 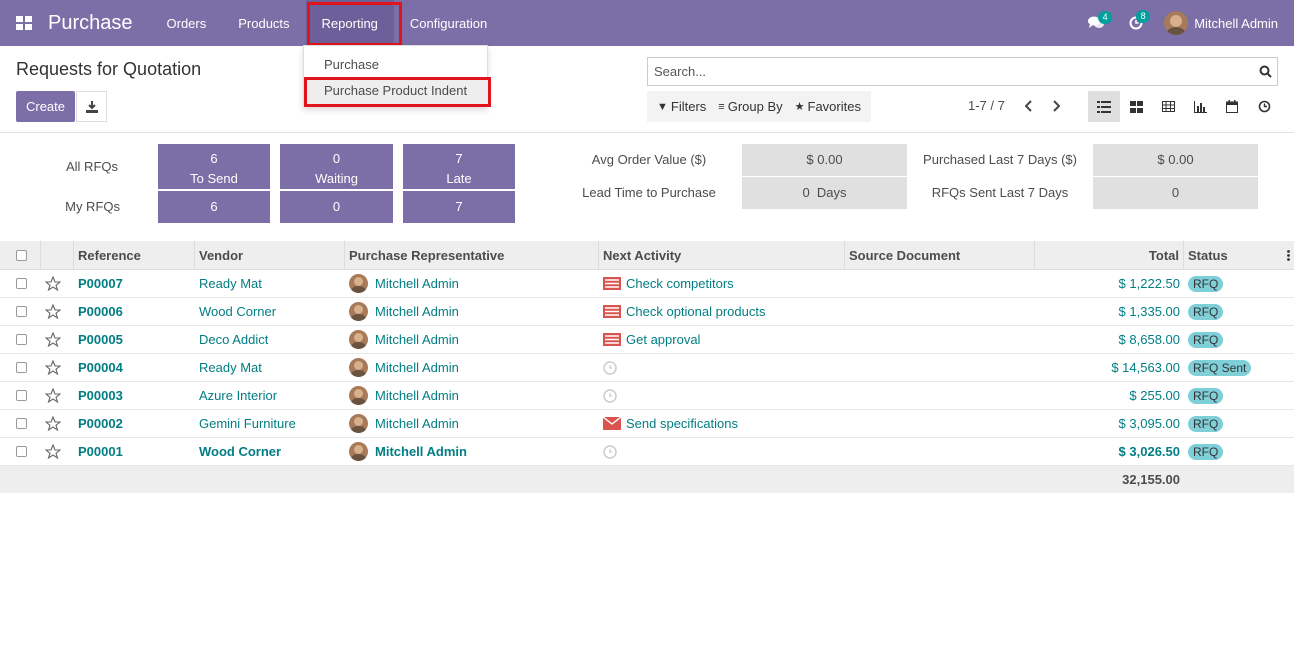 What do you see at coordinates (1265, 71) in the screenshot?
I see `search-icon` at bounding box center [1265, 71].